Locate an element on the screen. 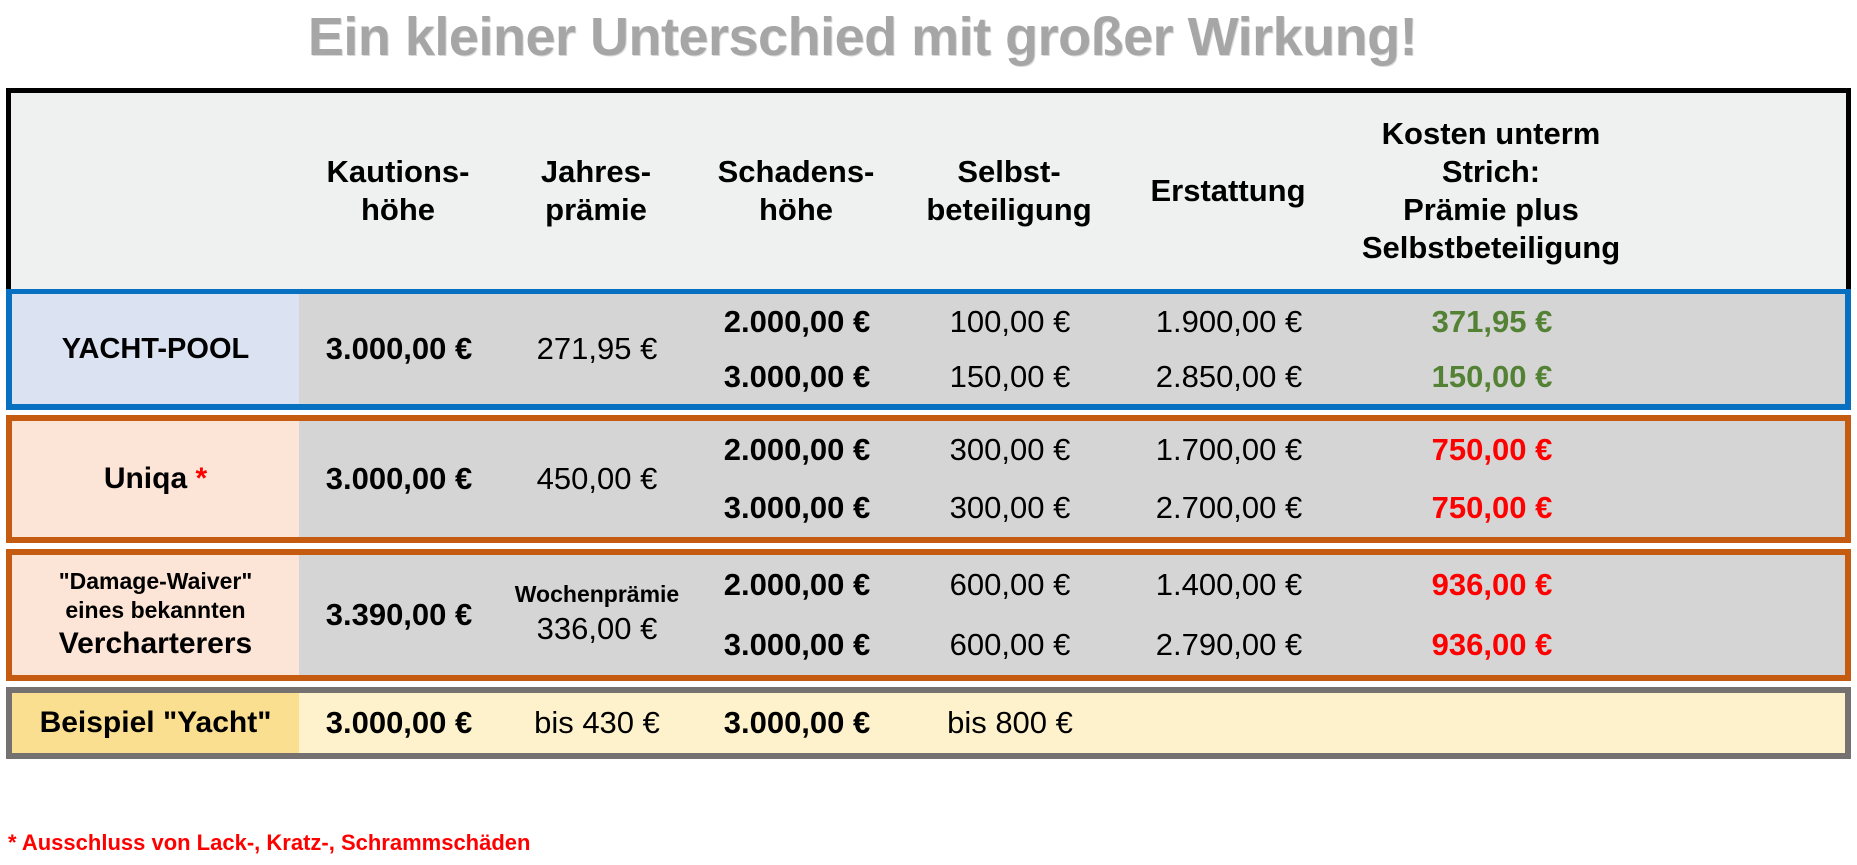 The width and height of the screenshot is (1857, 865). header-schadenshoehe-line1: Schadens- is located at coordinates (796, 172).